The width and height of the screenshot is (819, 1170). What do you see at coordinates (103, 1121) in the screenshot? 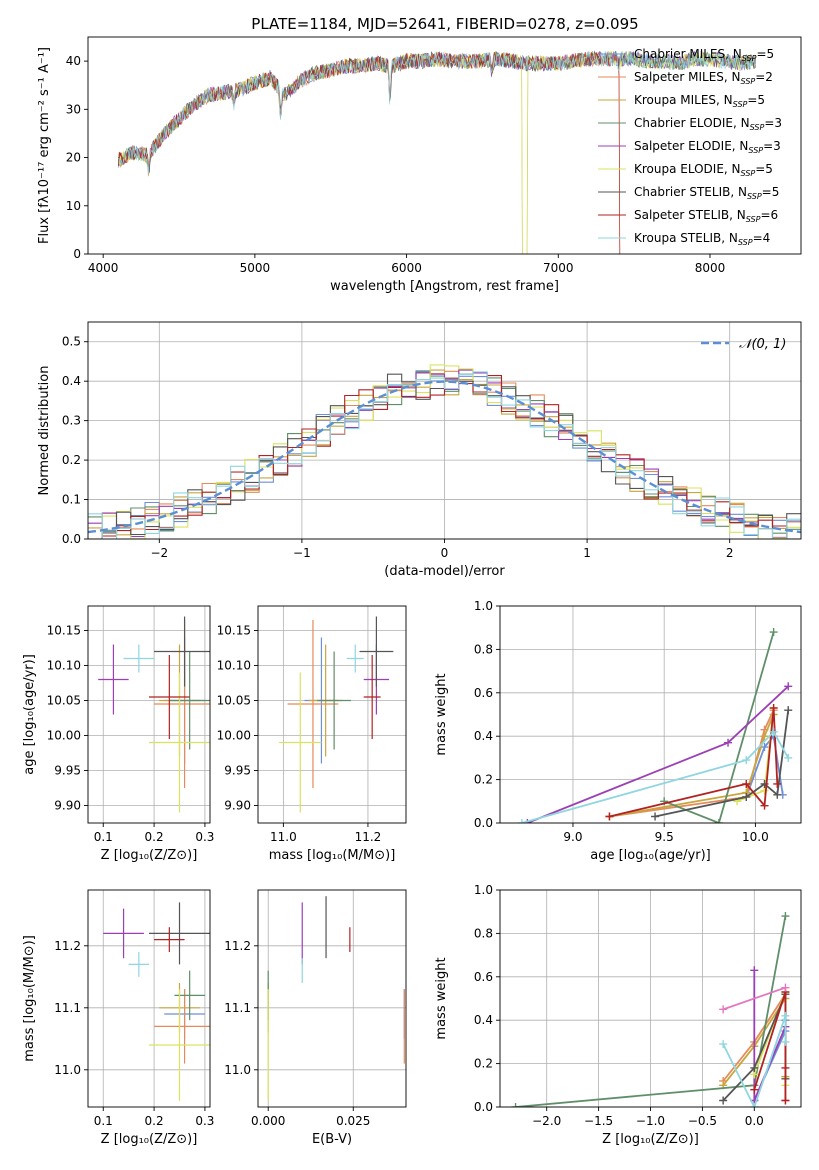
I see `x-tick-label: 0.1` at bounding box center [103, 1121].